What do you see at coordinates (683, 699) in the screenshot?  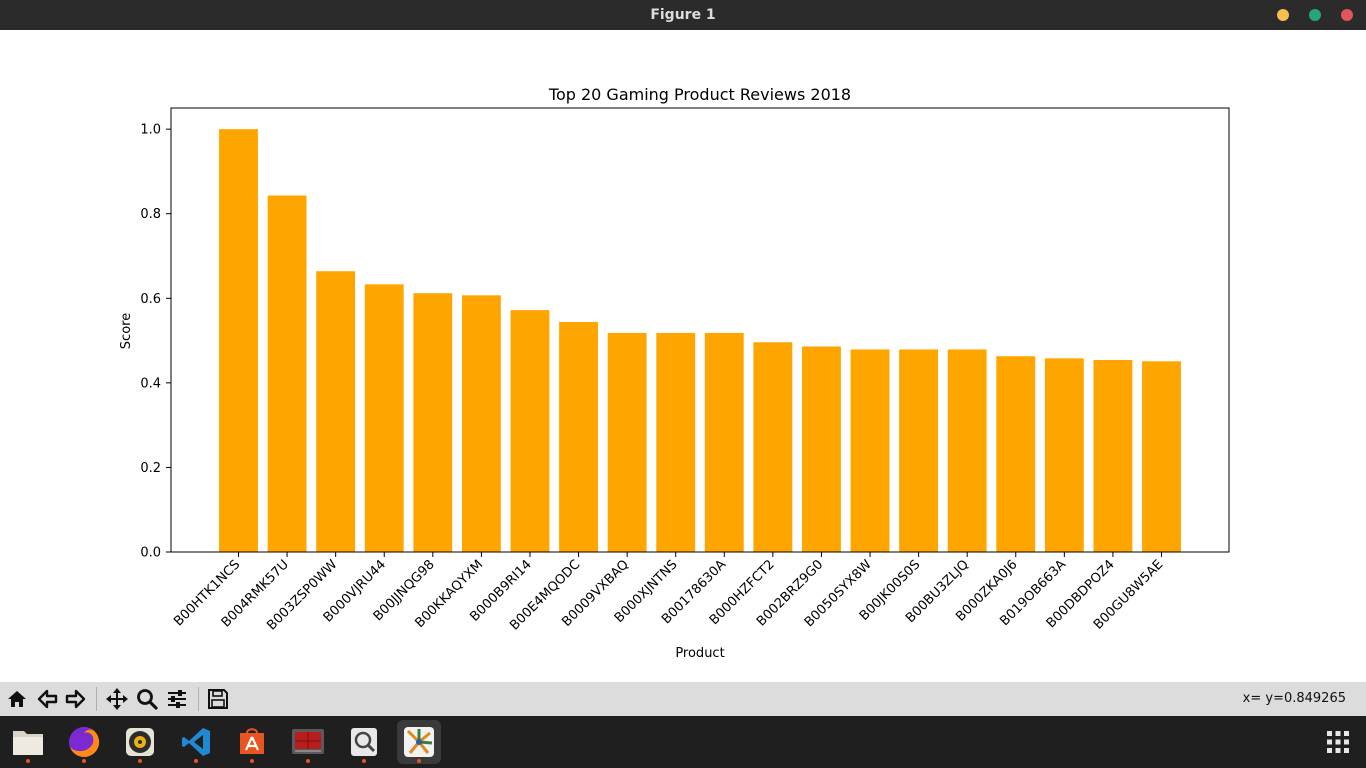 I see `navigation-toolbar: x= y=0.849265` at bounding box center [683, 699].